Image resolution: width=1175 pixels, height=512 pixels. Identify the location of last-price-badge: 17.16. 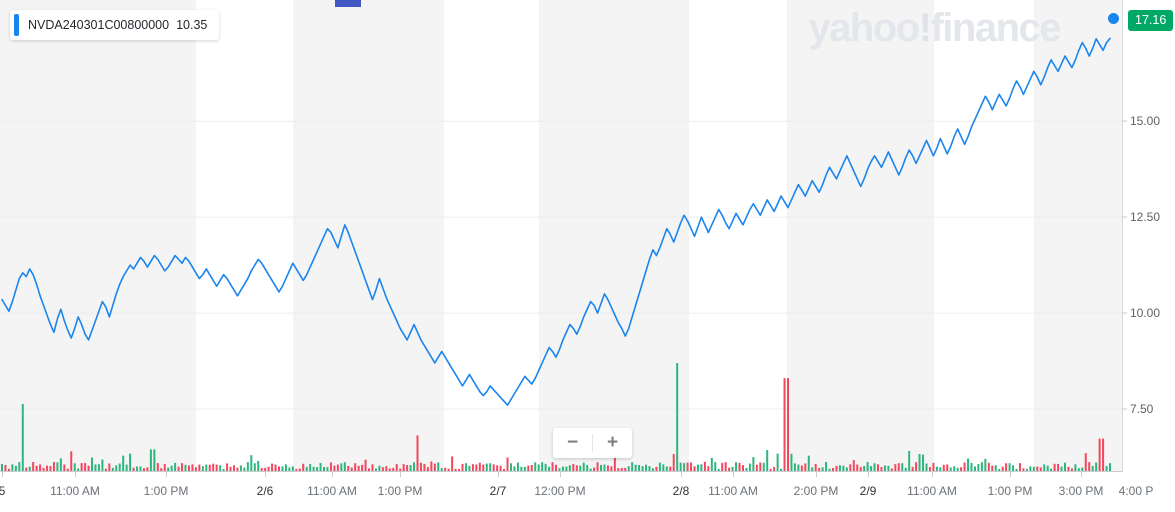
(1151, 20).